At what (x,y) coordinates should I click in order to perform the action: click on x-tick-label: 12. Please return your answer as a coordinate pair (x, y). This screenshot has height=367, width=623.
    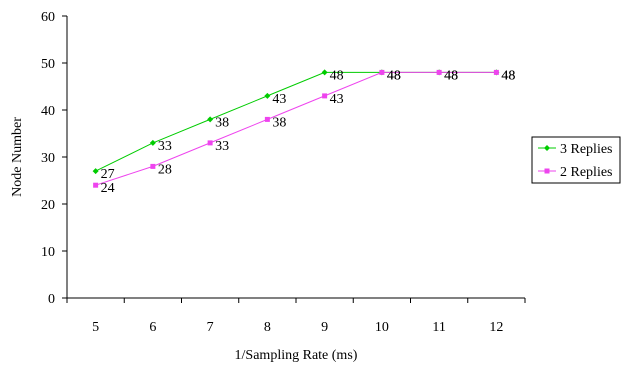
    Looking at the image, I should click on (496, 327).